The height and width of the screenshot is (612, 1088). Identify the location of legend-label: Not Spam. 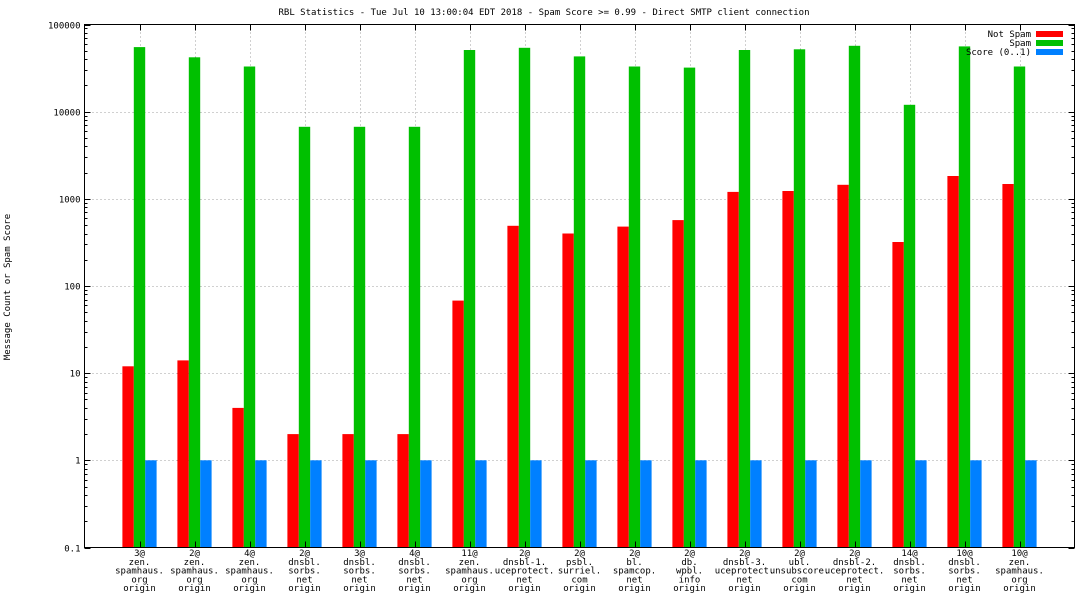
(1009, 35).